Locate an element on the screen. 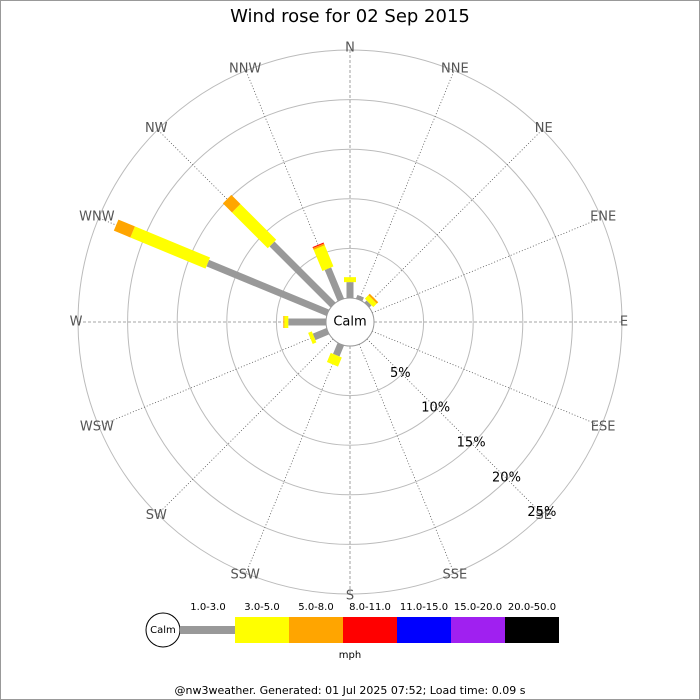 This screenshot has width=700, height=700. chart-title: Wind rose for 02 Sep 2015 is located at coordinates (350, 16).